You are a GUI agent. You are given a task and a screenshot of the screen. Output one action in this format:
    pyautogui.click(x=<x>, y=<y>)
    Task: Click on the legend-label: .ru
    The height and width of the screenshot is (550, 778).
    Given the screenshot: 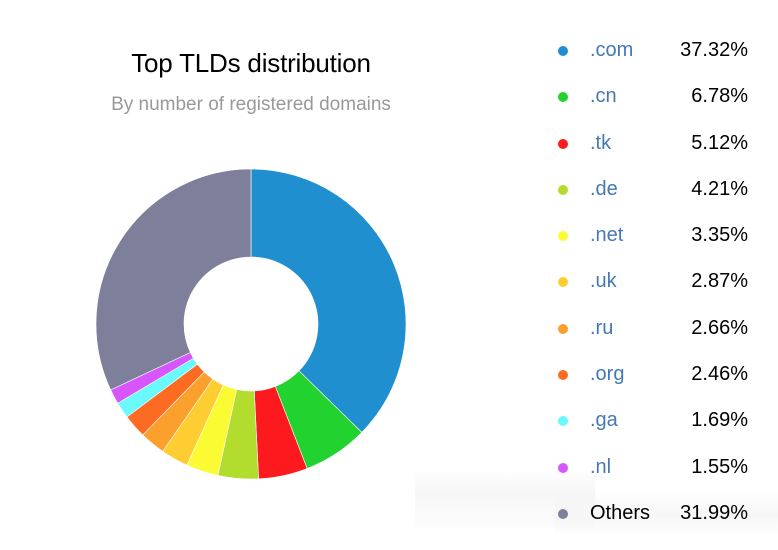 What is the action you would take?
    pyautogui.click(x=602, y=327)
    